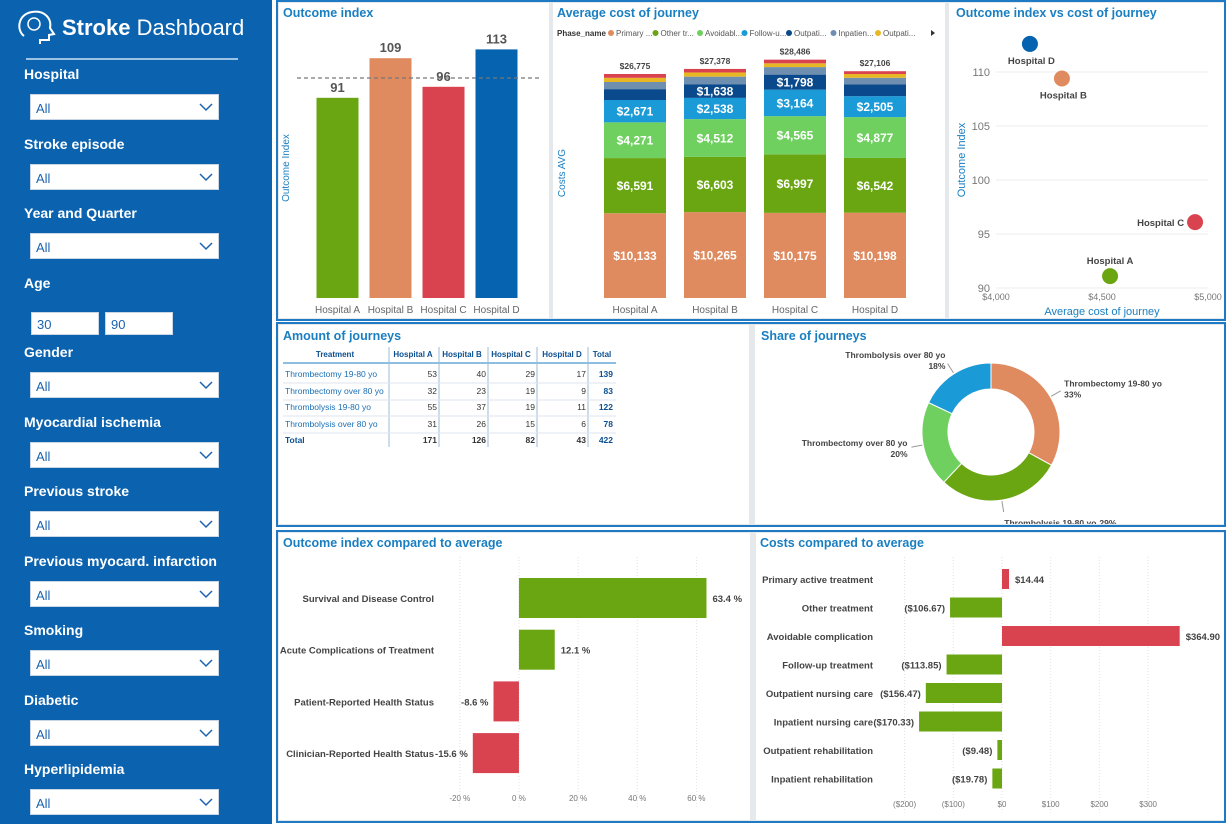 The image size is (1228, 824). Describe the element at coordinates (977, 751) in the screenshot. I see `value-label: ($9.48)` at that location.